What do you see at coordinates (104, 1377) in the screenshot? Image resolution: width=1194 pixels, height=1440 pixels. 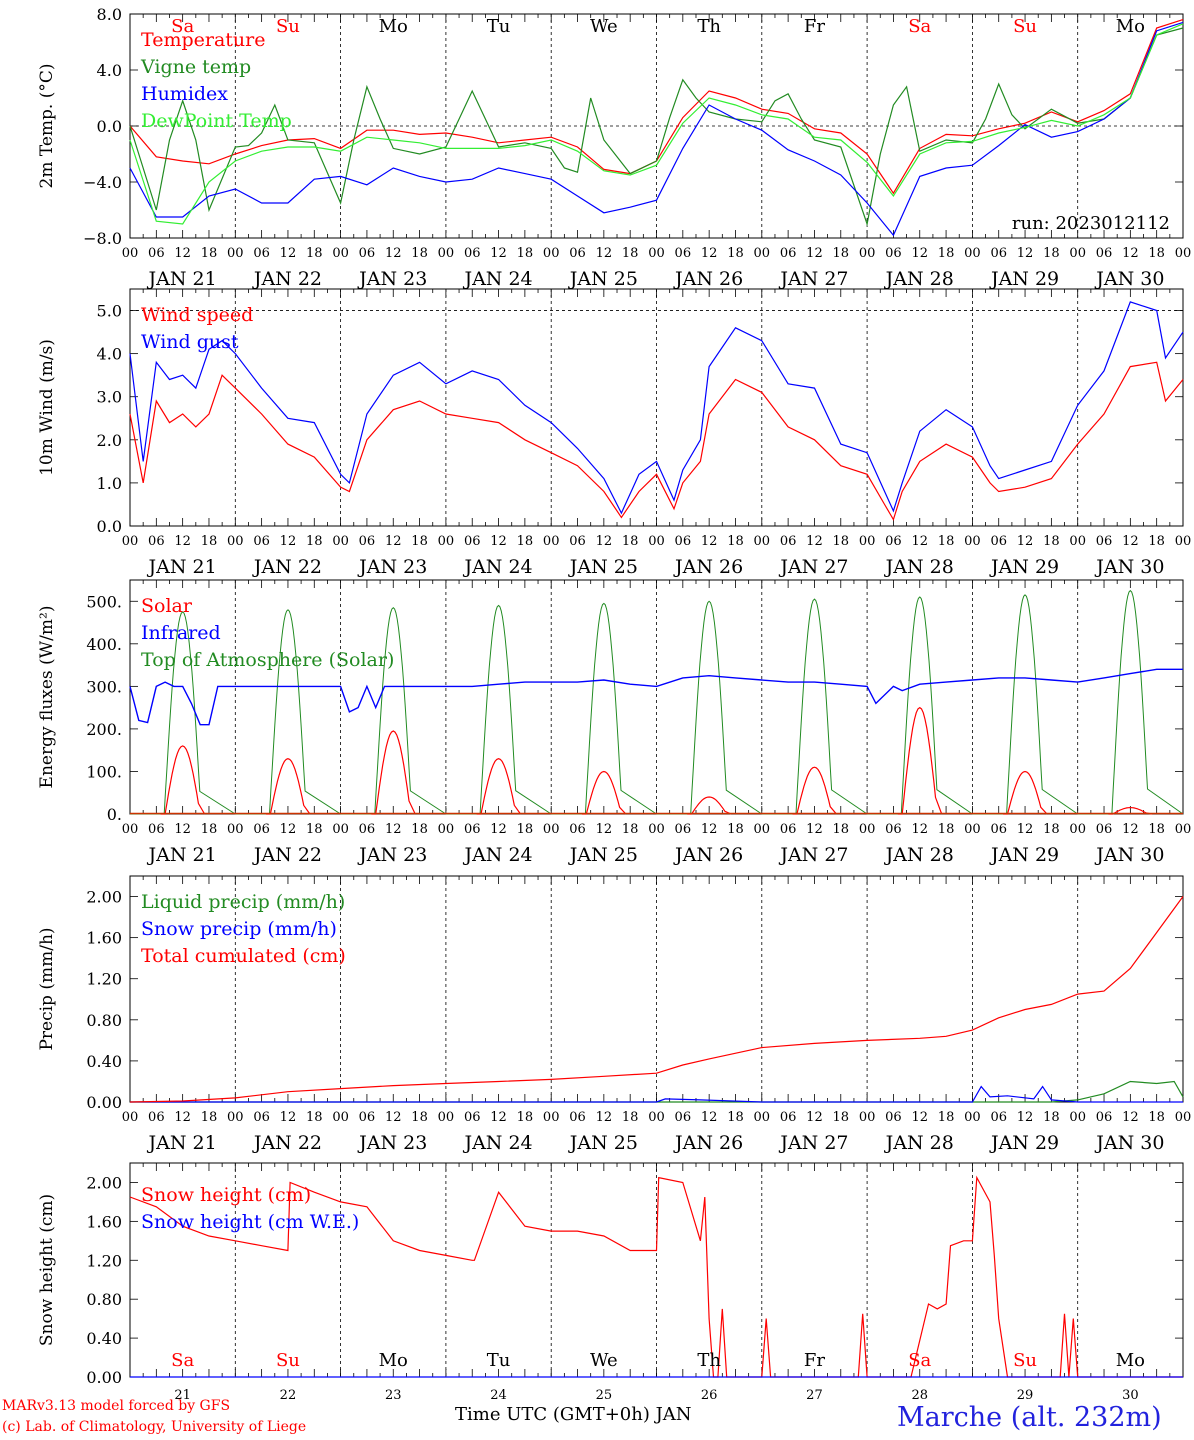 I see `y-tick-label: 0.00` at bounding box center [104, 1377].